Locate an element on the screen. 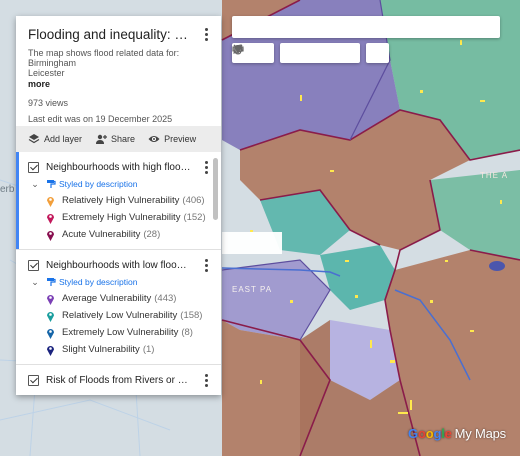 This screenshot has height=456, width=520. panel-actions: Add layer Share Preview is located at coordinates (118, 139).